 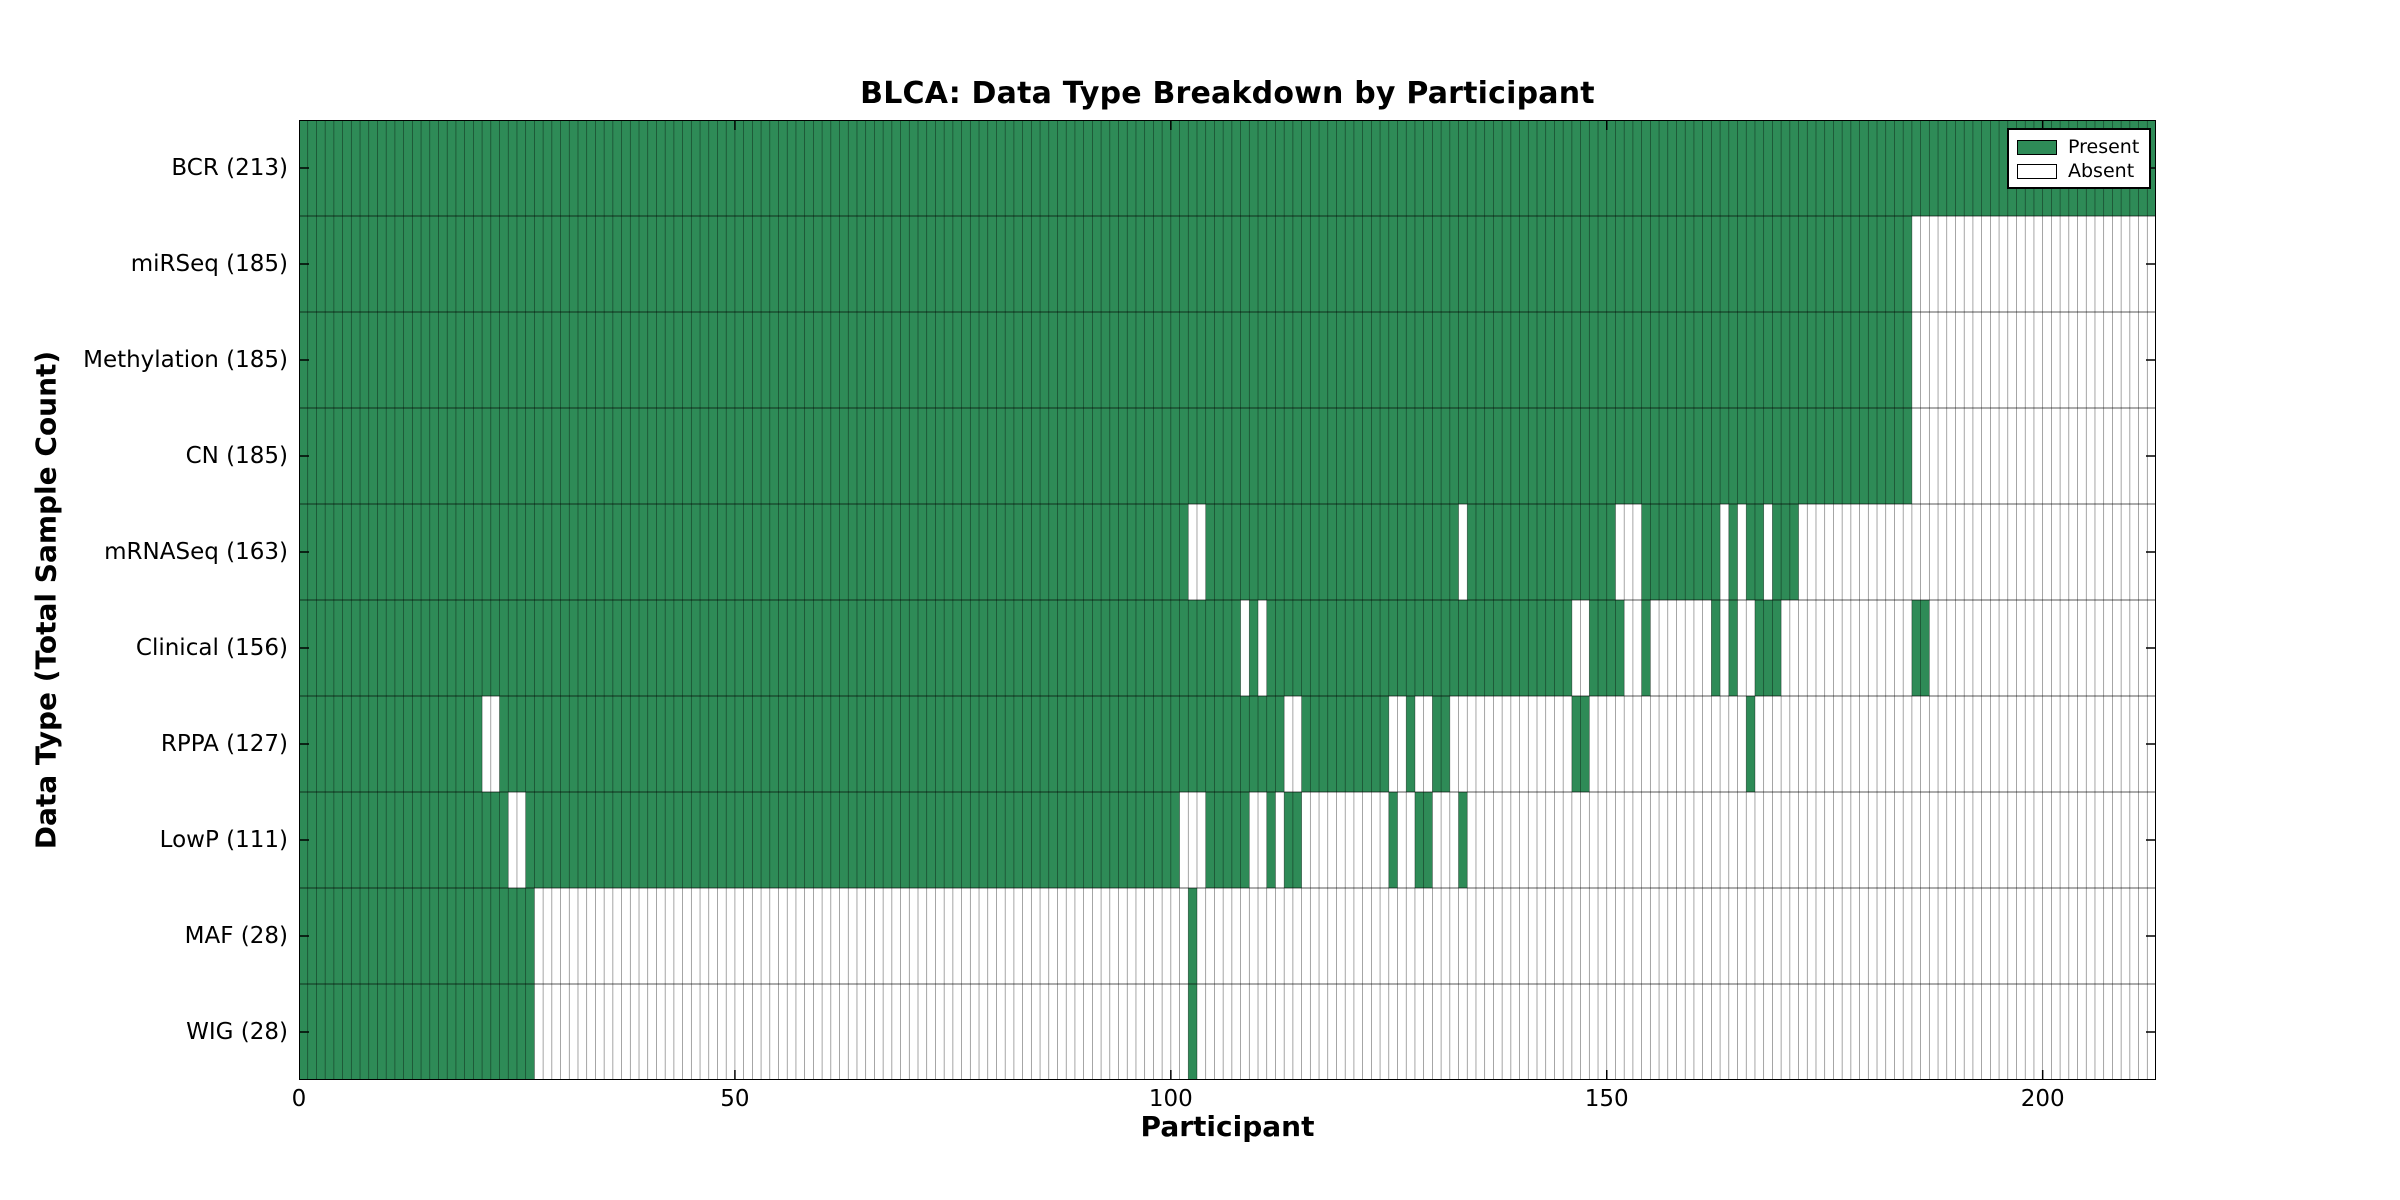 What do you see at coordinates (209, 264) in the screenshot?
I see `y-tick-label-miRSeq: miRSeq (185)` at bounding box center [209, 264].